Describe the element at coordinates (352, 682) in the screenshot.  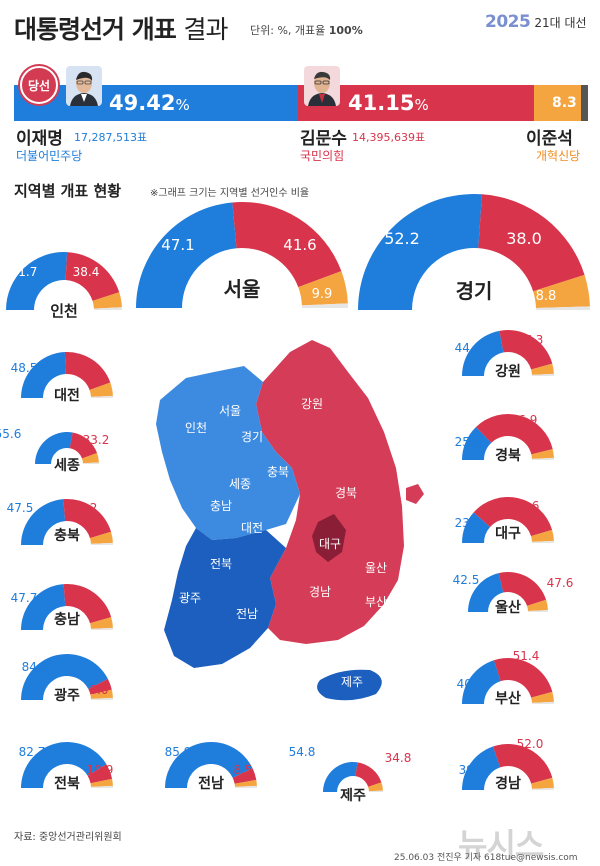
I see `map-label-제주: 제주` at that location.